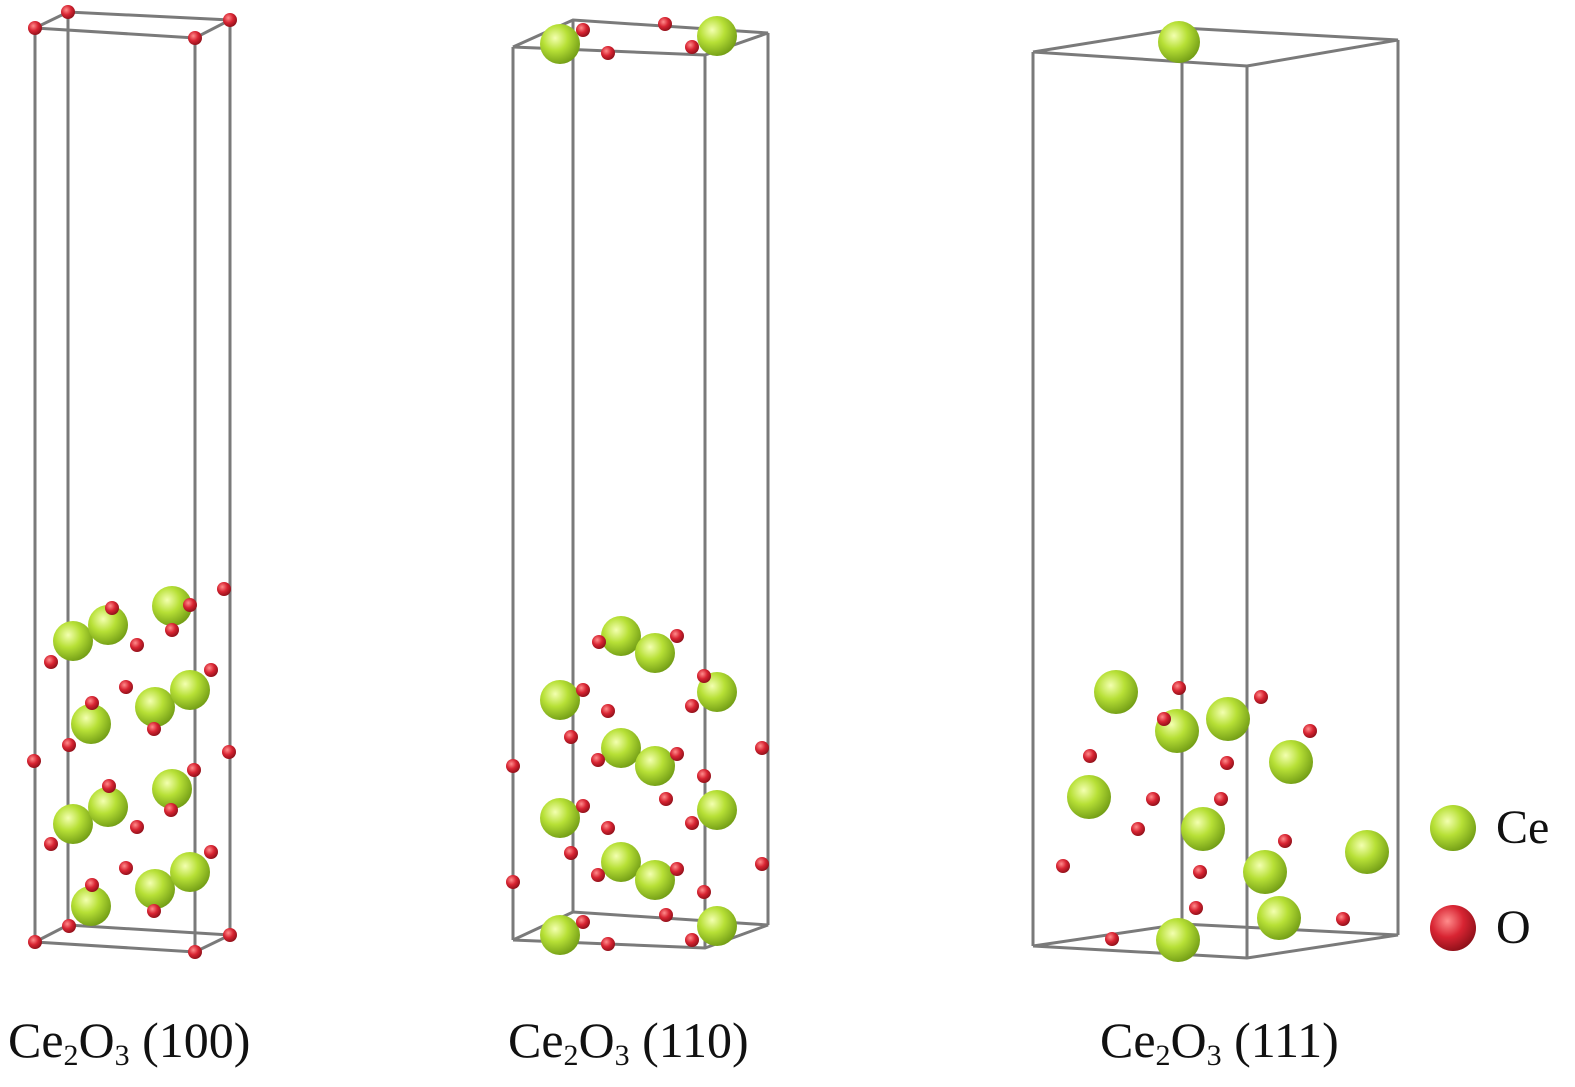 The height and width of the screenshot is (1087, 1575). What do you see at coordinates (628, 1042) in the screenshot?
I see `caption-110: Ce2O3 (110)` at bounding box center [628, 1042].